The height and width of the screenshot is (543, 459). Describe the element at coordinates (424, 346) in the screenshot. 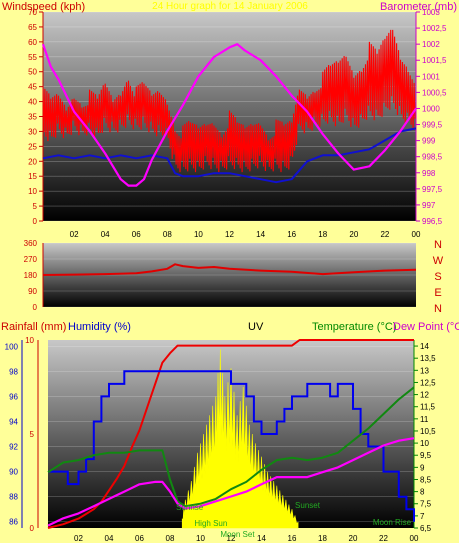

I see `temperature-y-tick-label: 14` at that location.